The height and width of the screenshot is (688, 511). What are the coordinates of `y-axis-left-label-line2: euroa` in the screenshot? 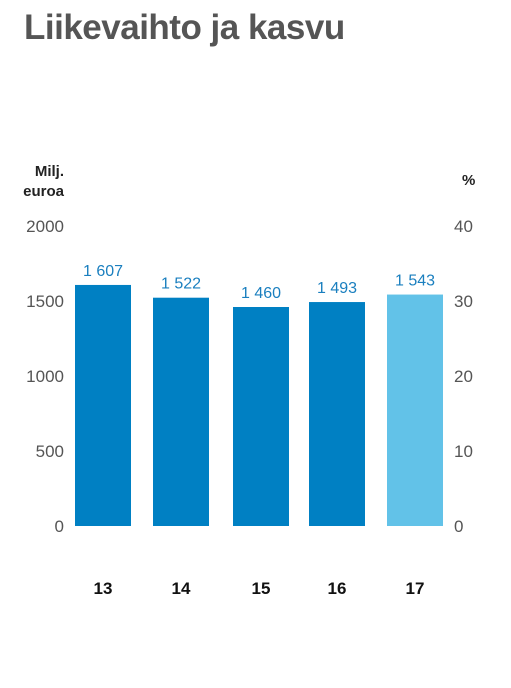 It's located at (43, 191).